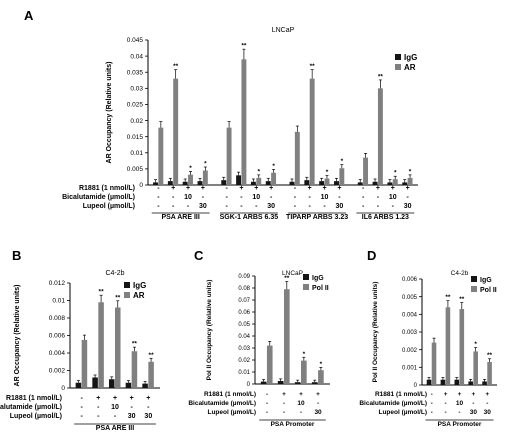 The image size is (520, 445). I want to click on y-tick-label: 0.008, so click(57, 318).